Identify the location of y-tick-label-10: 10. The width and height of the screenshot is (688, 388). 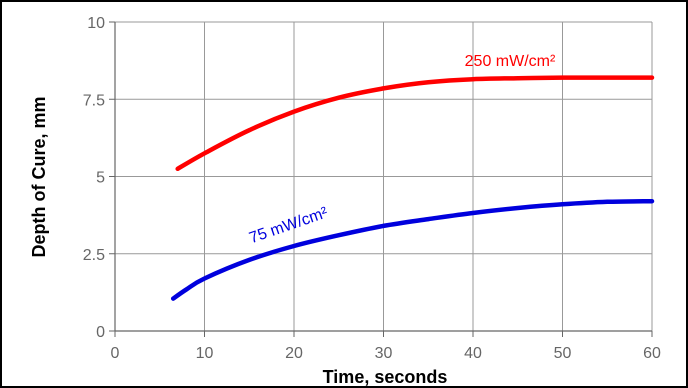
(96, 23).